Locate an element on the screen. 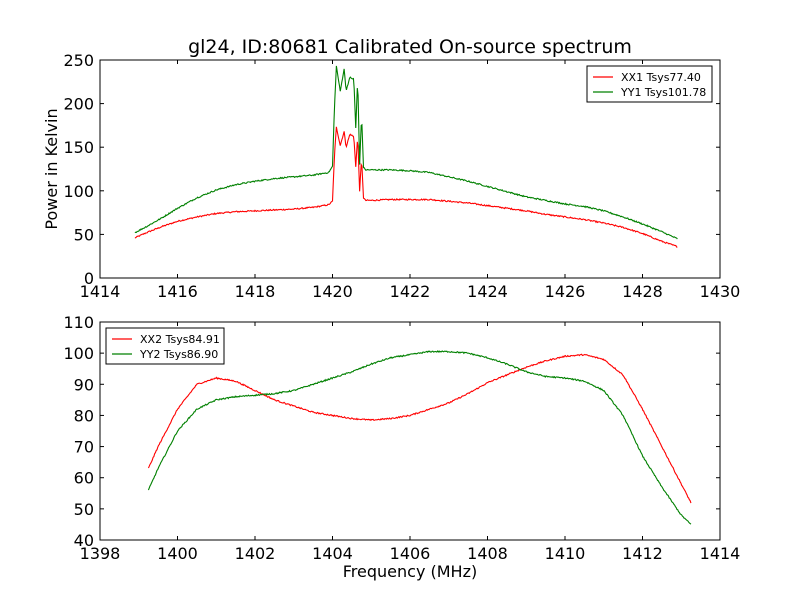  legend-label: YY1 Tsys101.78 is located at coordinates (663, 92).